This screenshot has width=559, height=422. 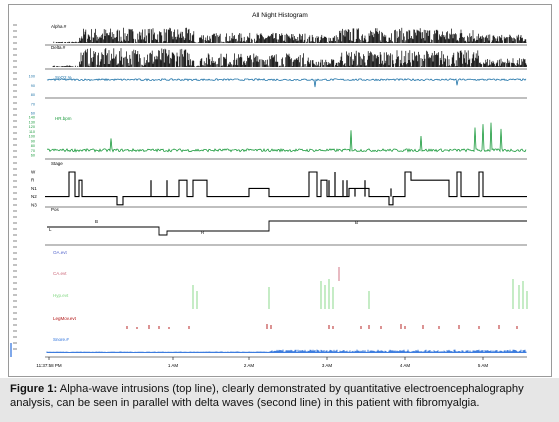 I want to click on channel-label-9: LegMov.evt, so click(x=65, y=318).